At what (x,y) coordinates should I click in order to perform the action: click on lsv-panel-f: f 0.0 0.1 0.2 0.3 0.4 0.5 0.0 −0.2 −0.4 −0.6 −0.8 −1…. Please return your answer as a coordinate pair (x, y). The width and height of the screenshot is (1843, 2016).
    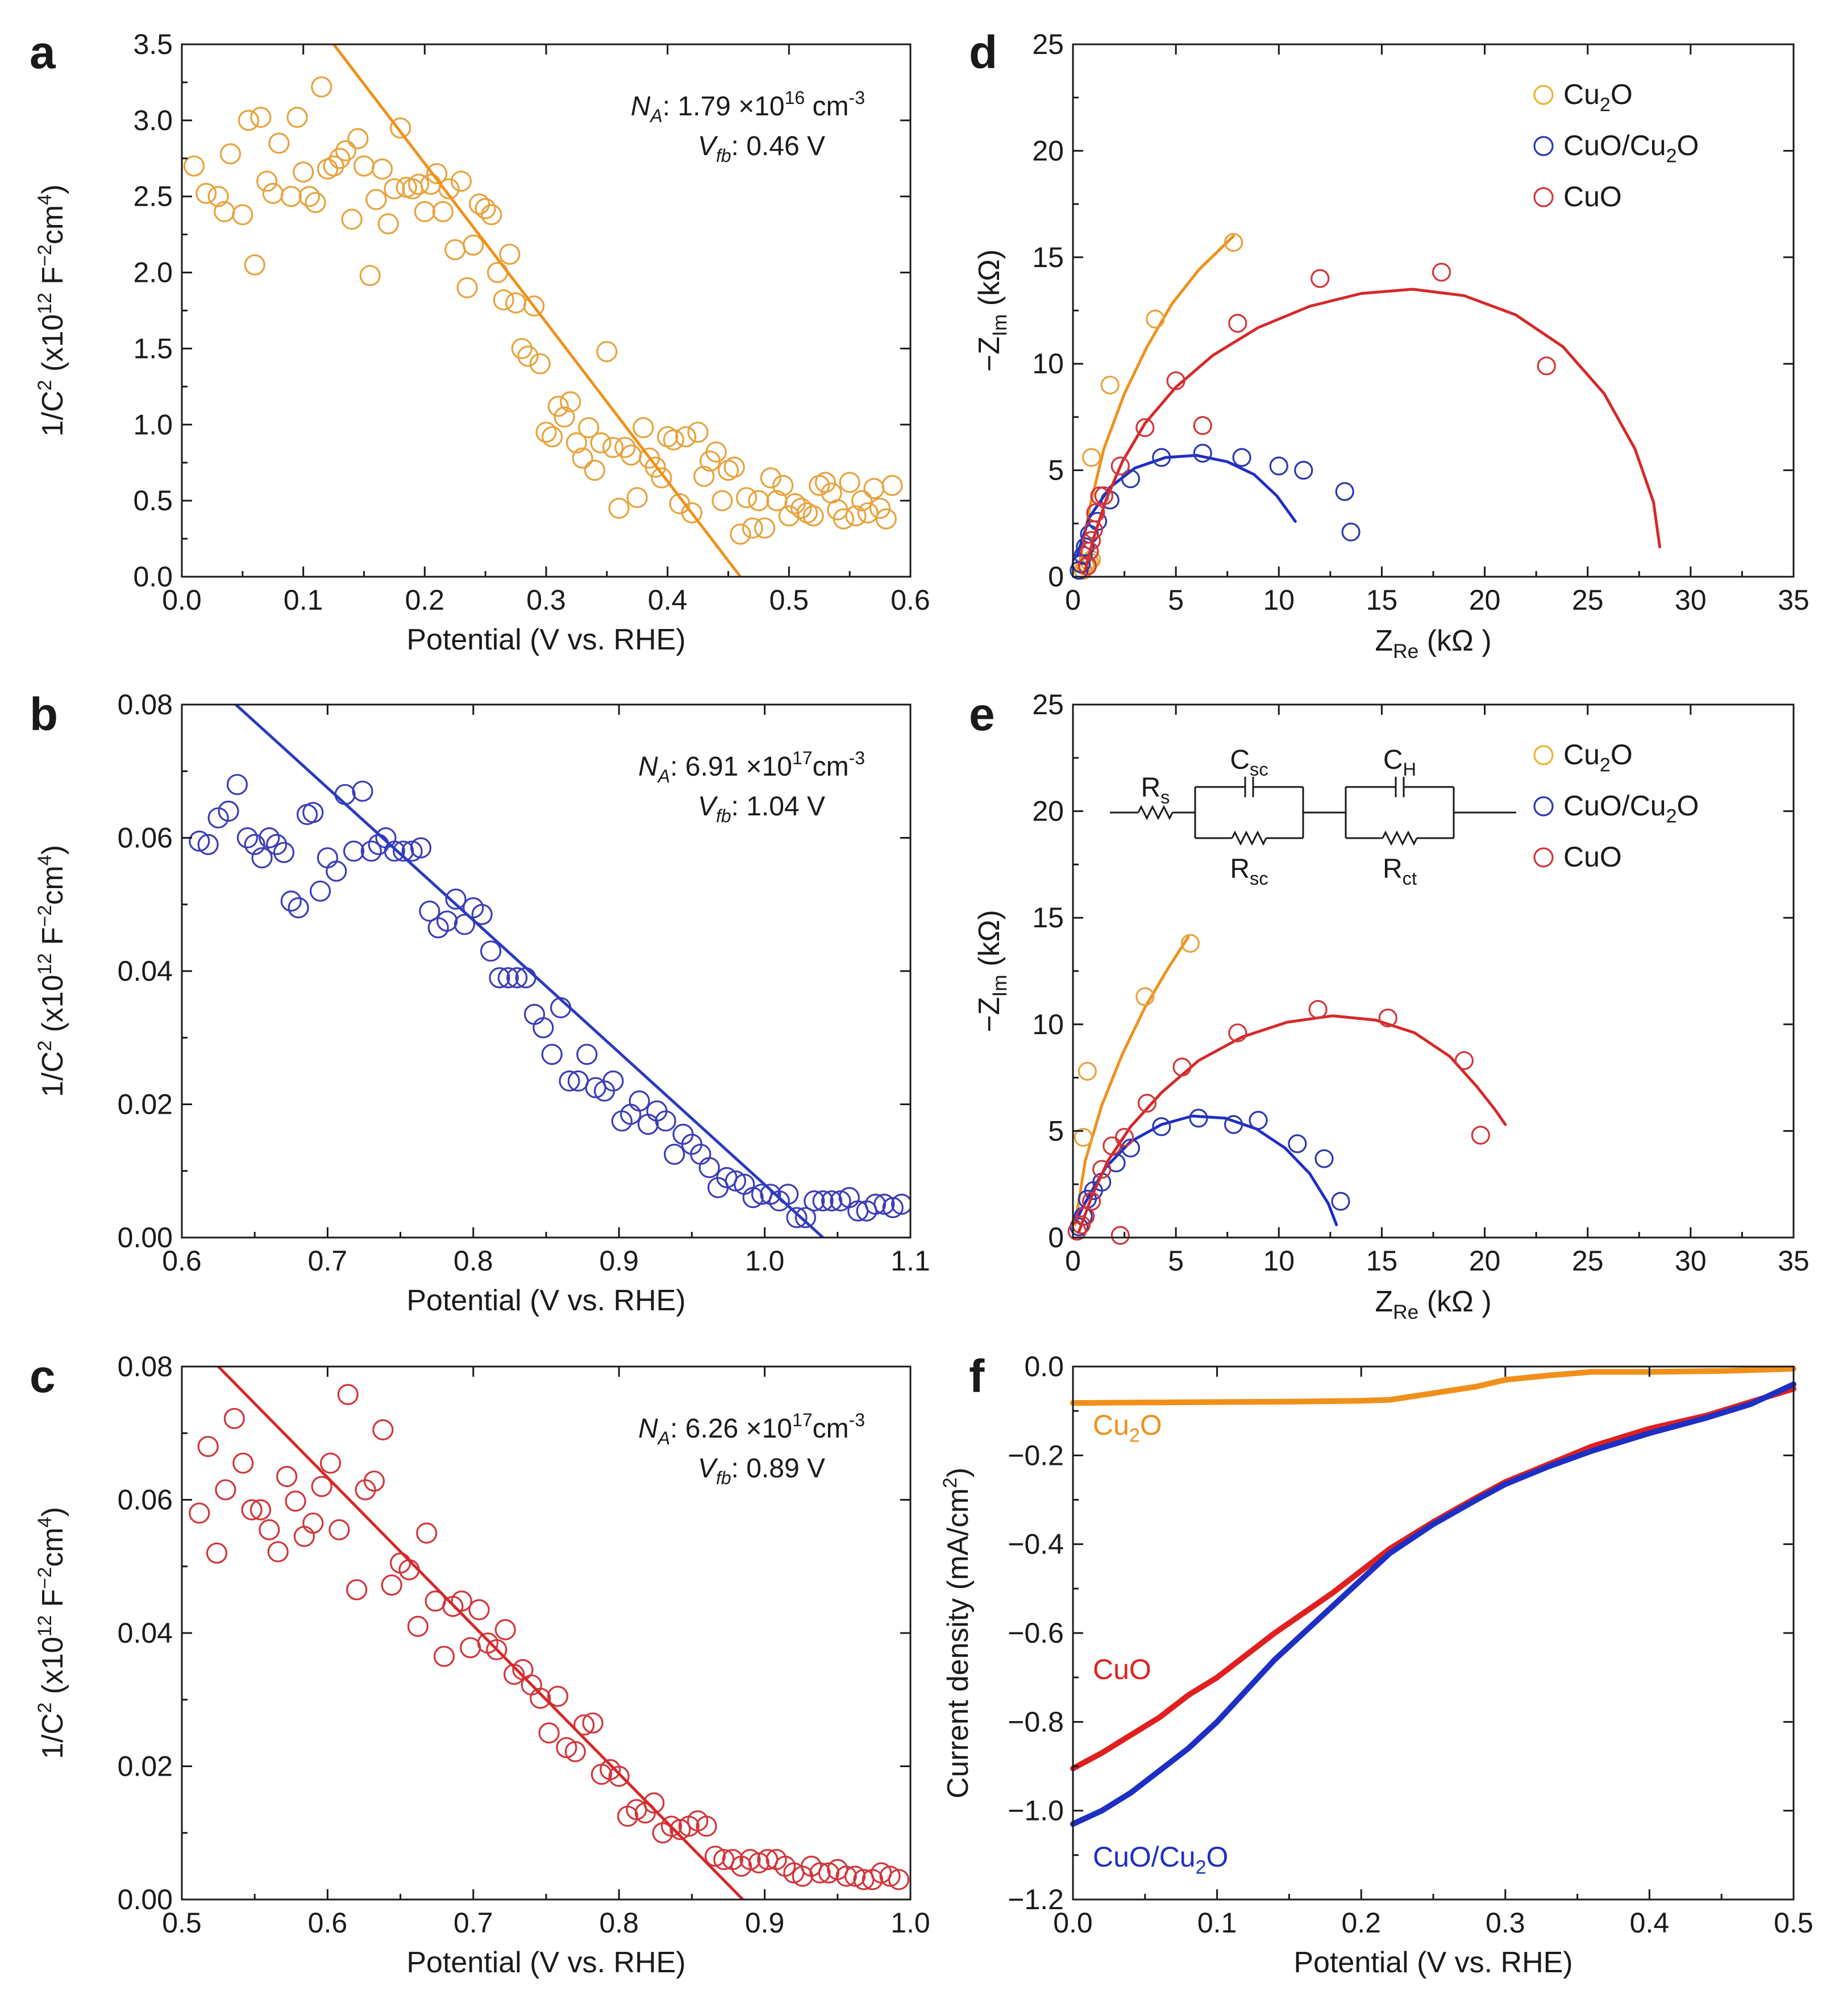
    Looking at the image, I should click on (1376, 1665).